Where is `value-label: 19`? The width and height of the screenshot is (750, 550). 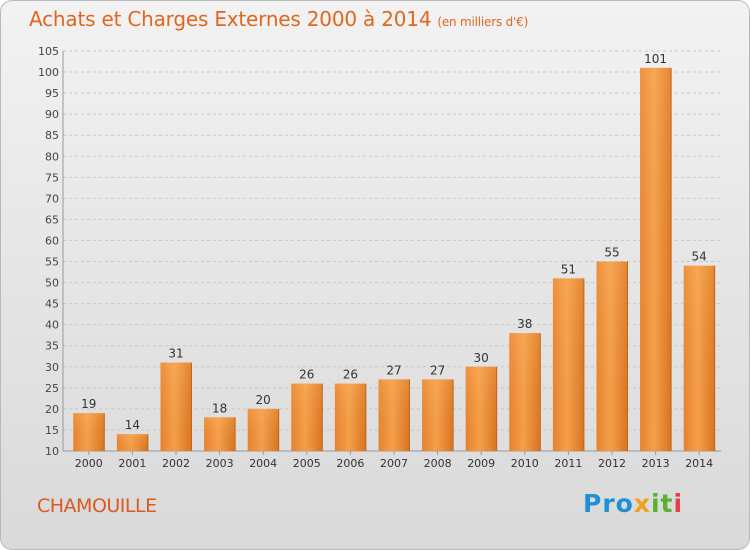
value-label: 19 is located at coordinates (88, 404).